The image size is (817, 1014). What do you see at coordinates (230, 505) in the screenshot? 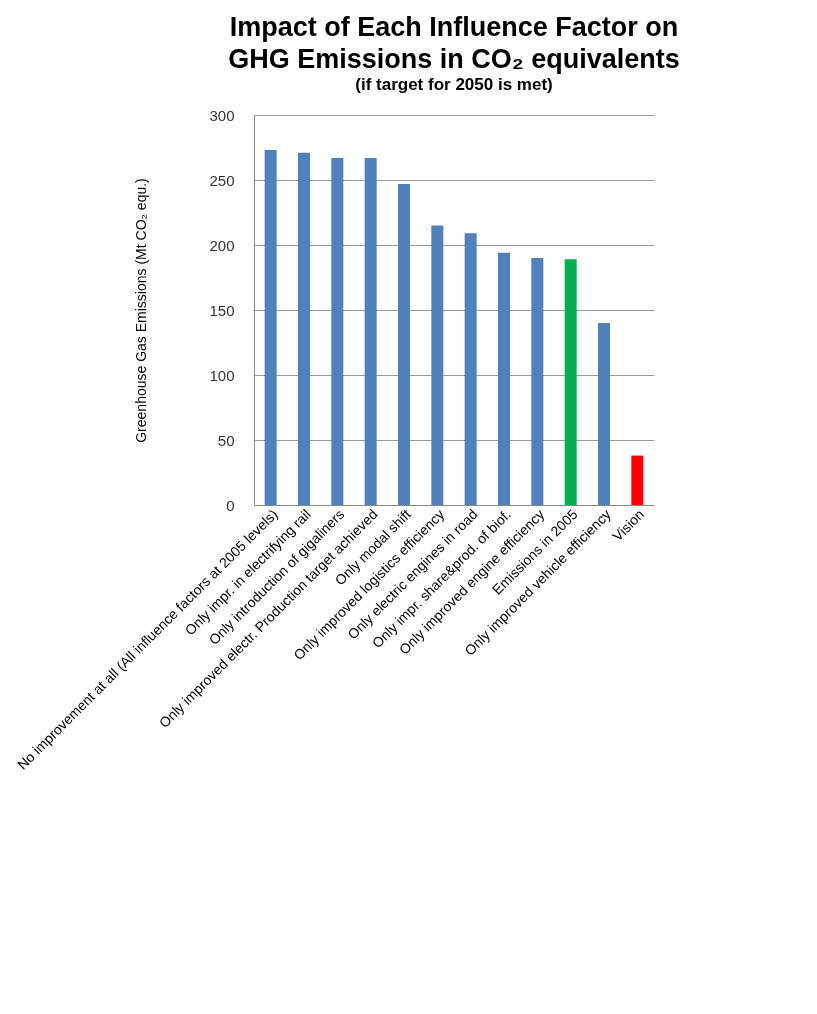
I see `y-tick-label: 0` at bounding box center [230, 505].